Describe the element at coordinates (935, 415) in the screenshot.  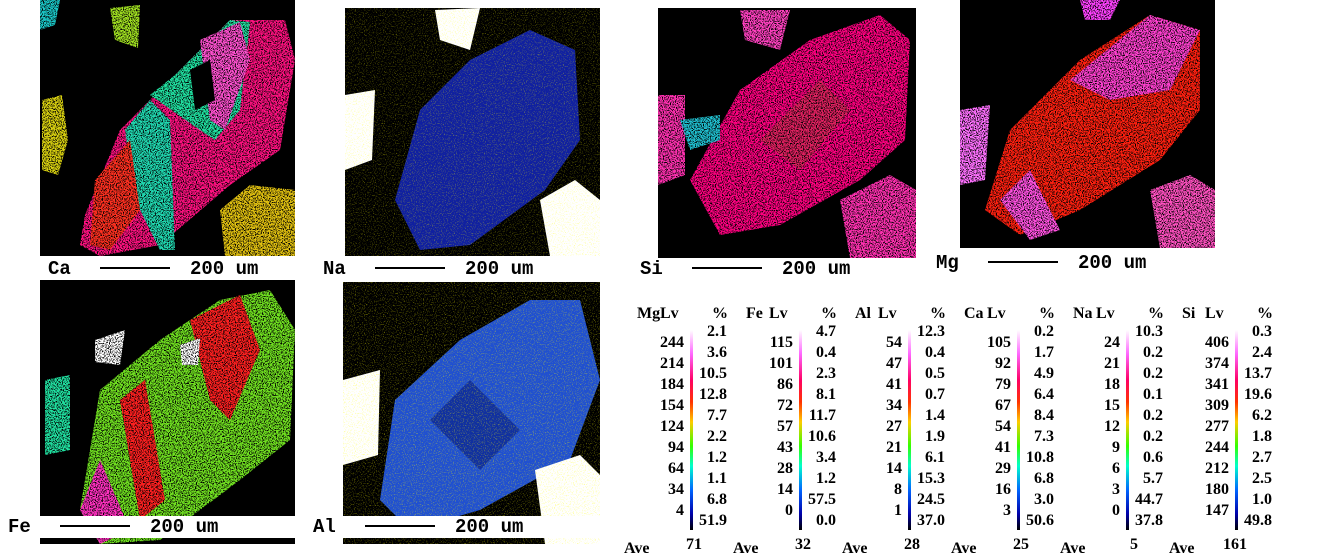
I see `percent: 1.4` at that location.